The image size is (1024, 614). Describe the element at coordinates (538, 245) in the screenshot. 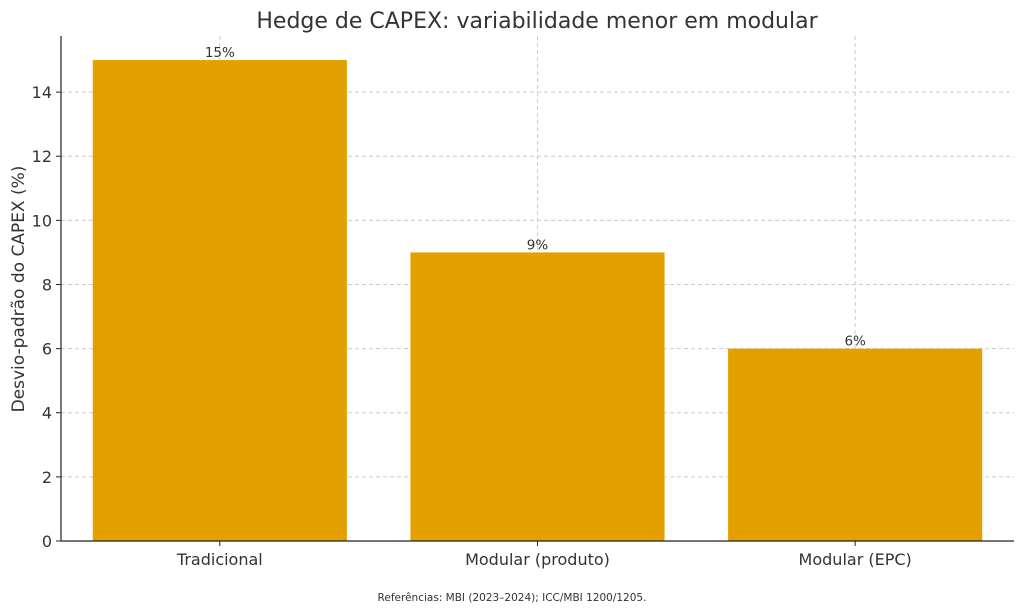

I see `bar-value-label: 9%` at that location.